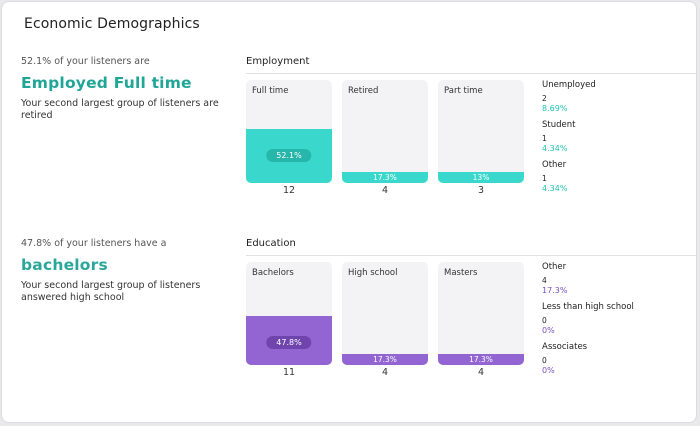  What do you see at coordinates (481, 131) in the screenshot?
I see `bar-track: Part time 13%` at bounding box center [481, 131].